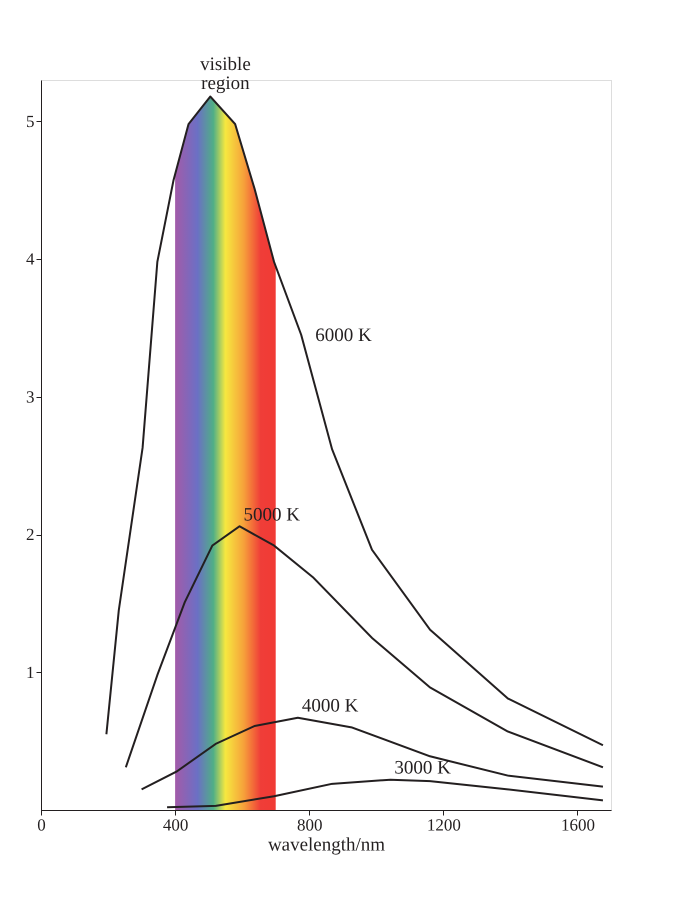  Describe the element at coordinates (327, 845) in the screenshot. I see `x-axis-title: wavelength/nm` at that location.